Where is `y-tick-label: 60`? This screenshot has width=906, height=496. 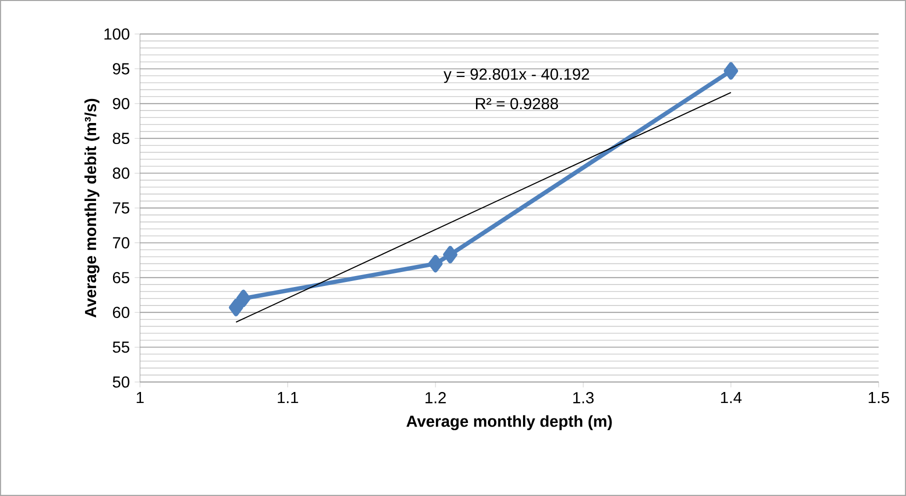
y-tick-label: 60 is located at coordinates (121, 312).